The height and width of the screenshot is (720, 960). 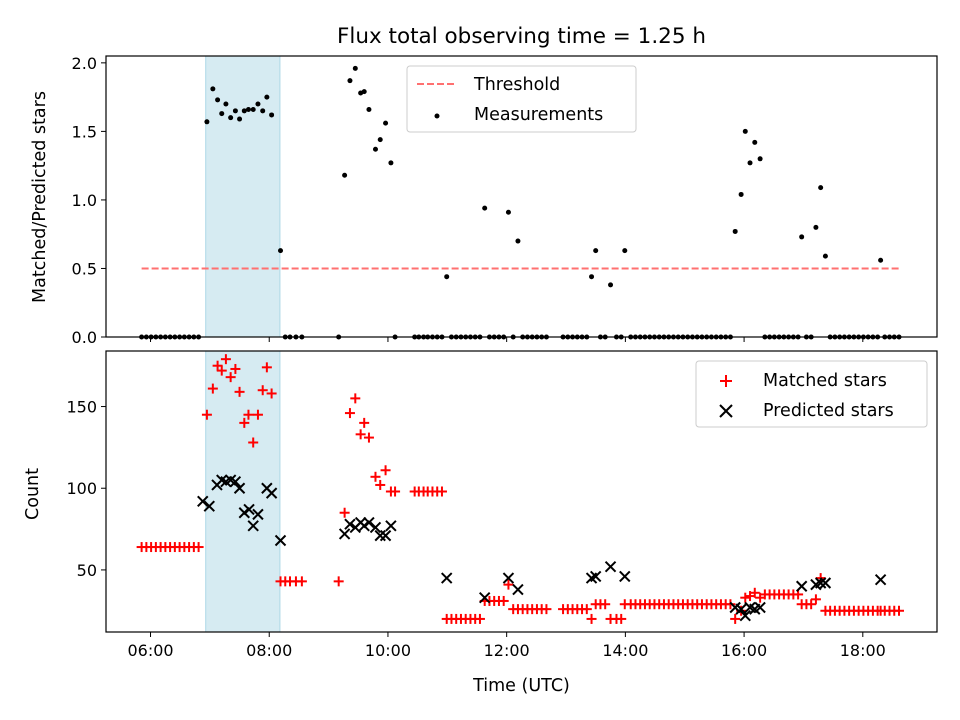 I want to click on legend-predicted-label: Predicted stars, so click(x=828, y=411).